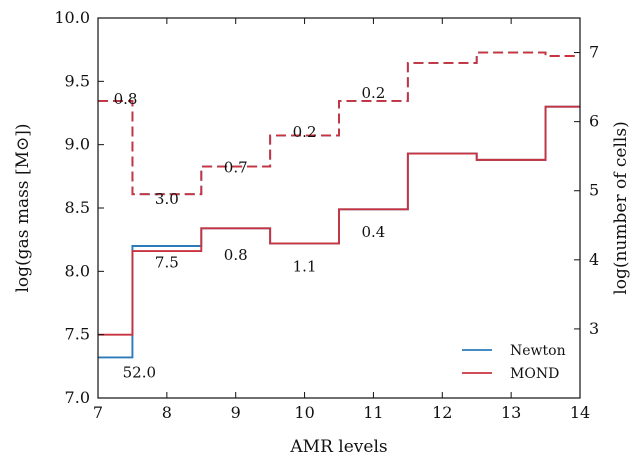  What do you see at coordinates (167, 412) in the screenshot?
I see `x-tick-label: 8` at bounding box center [167, 412].